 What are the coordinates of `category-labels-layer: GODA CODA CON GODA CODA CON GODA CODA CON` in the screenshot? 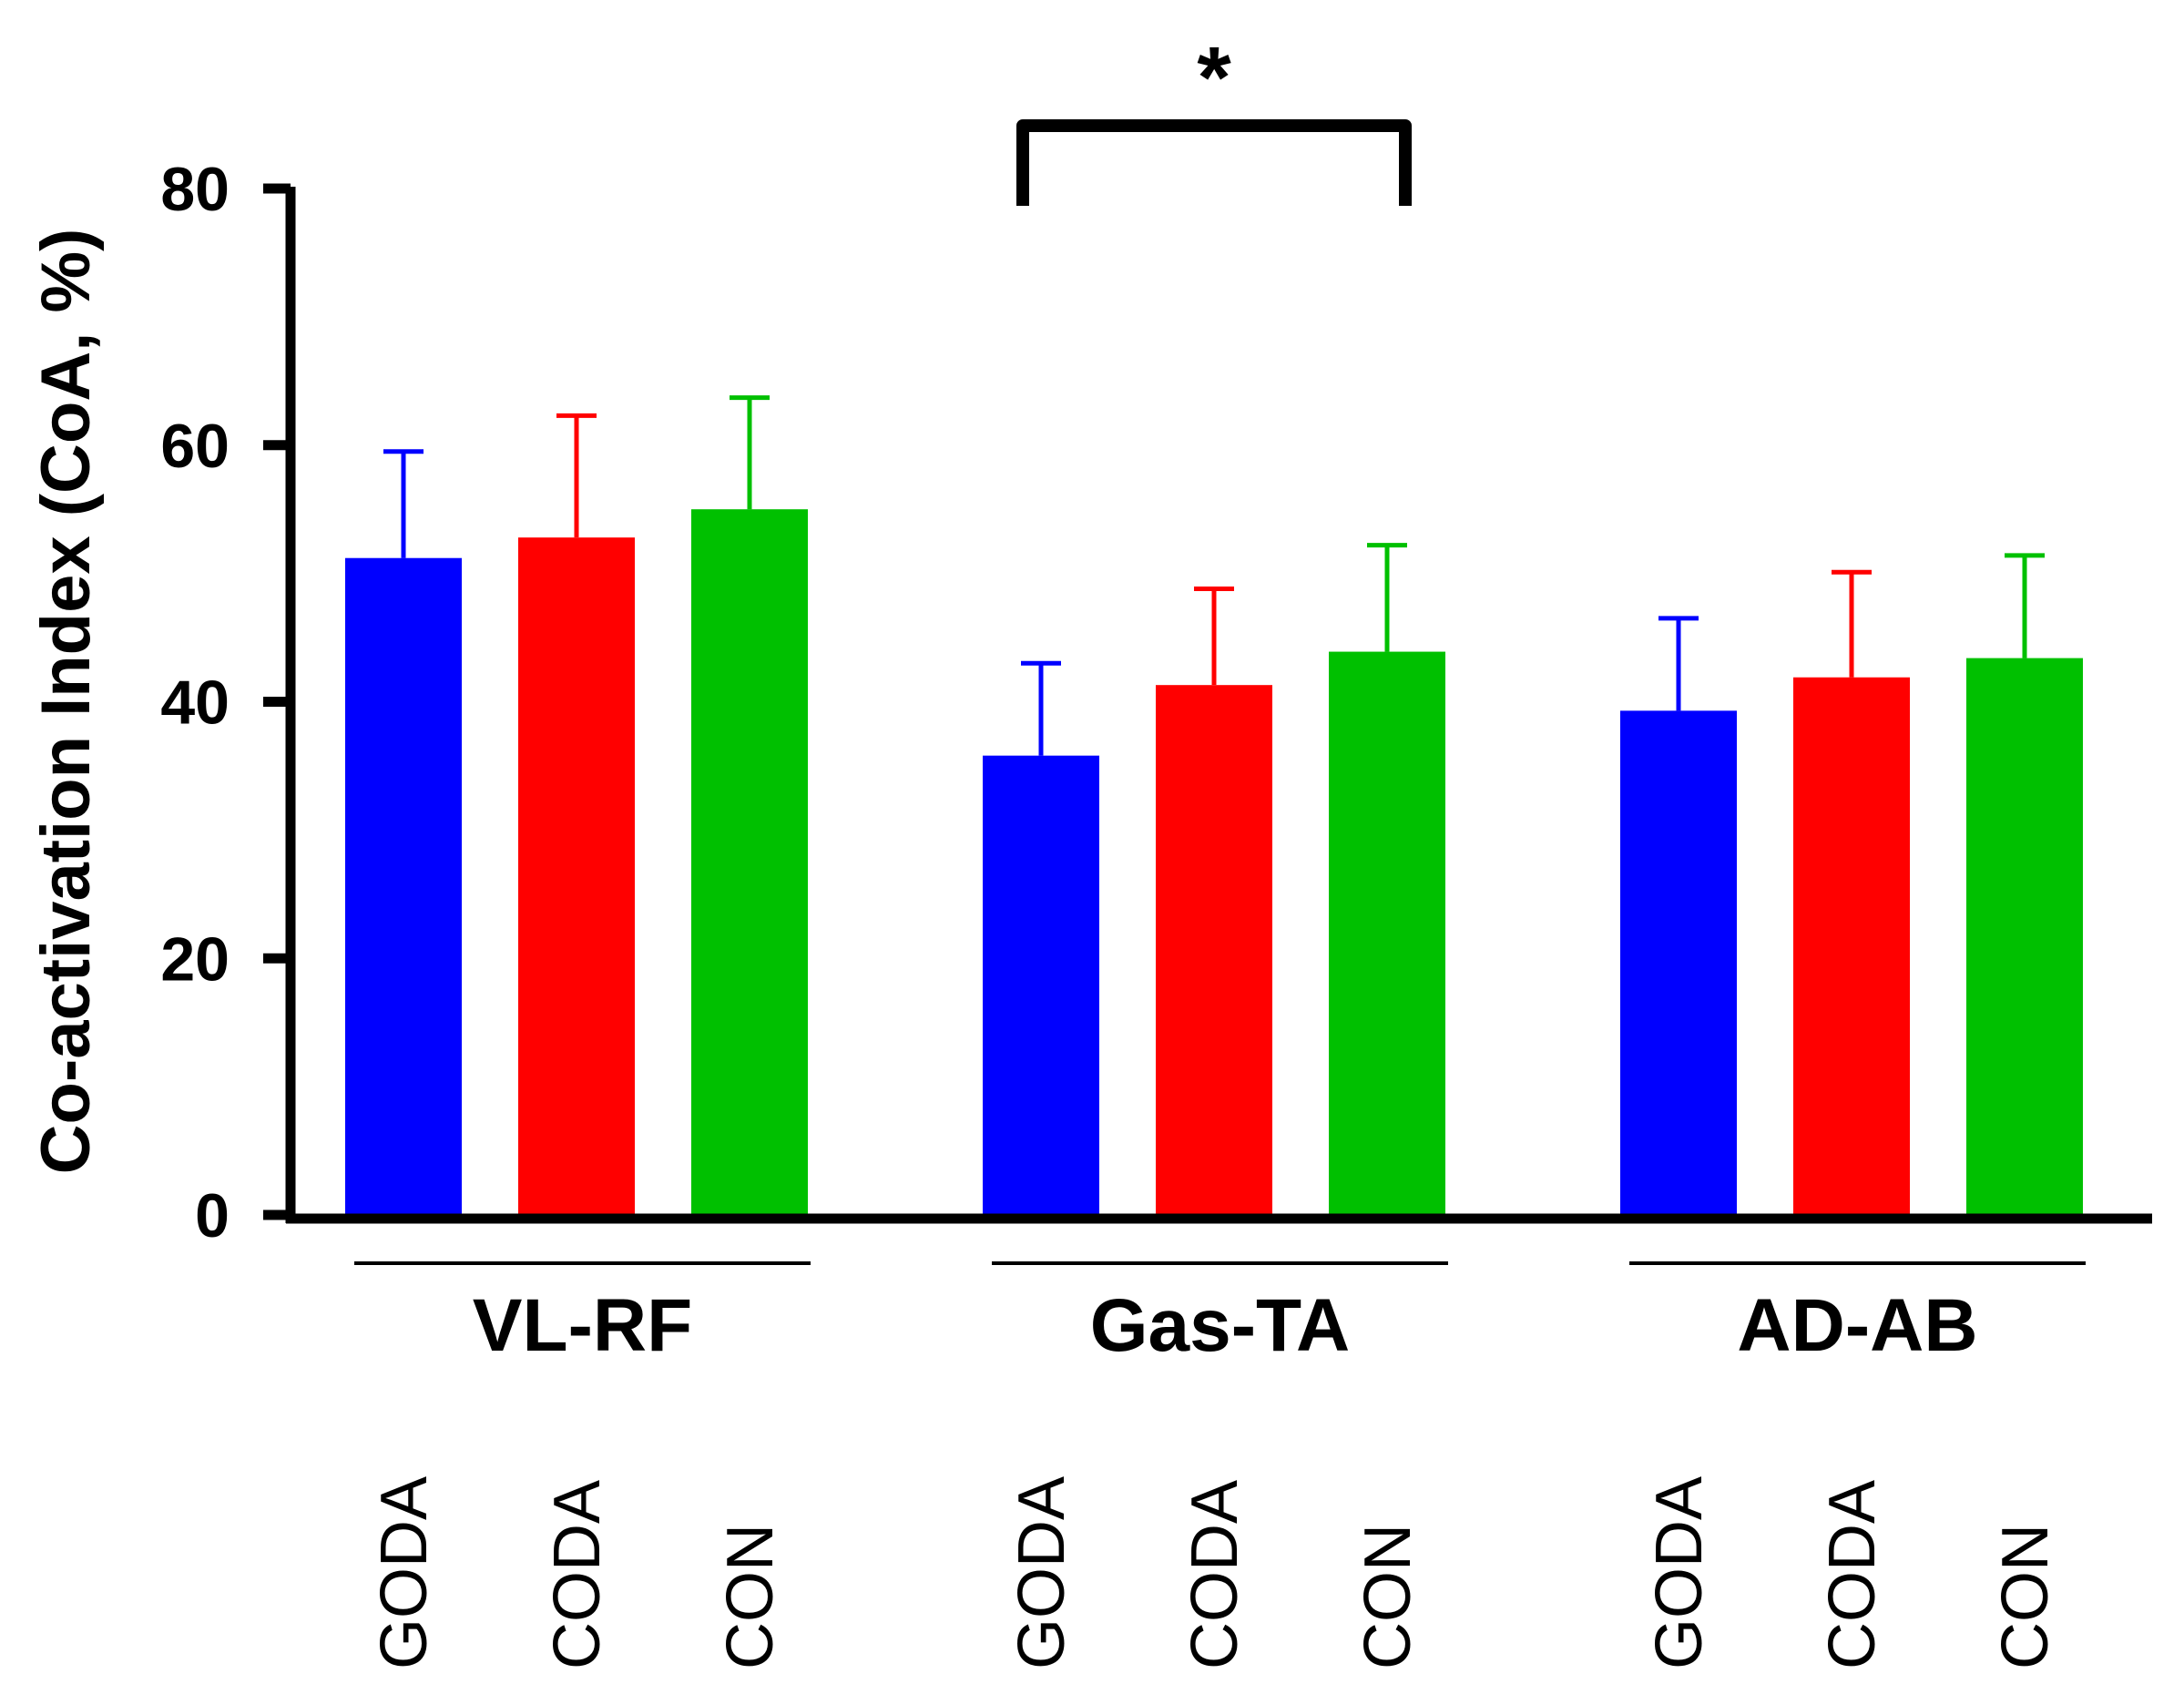 It's located at (1215, 1573).